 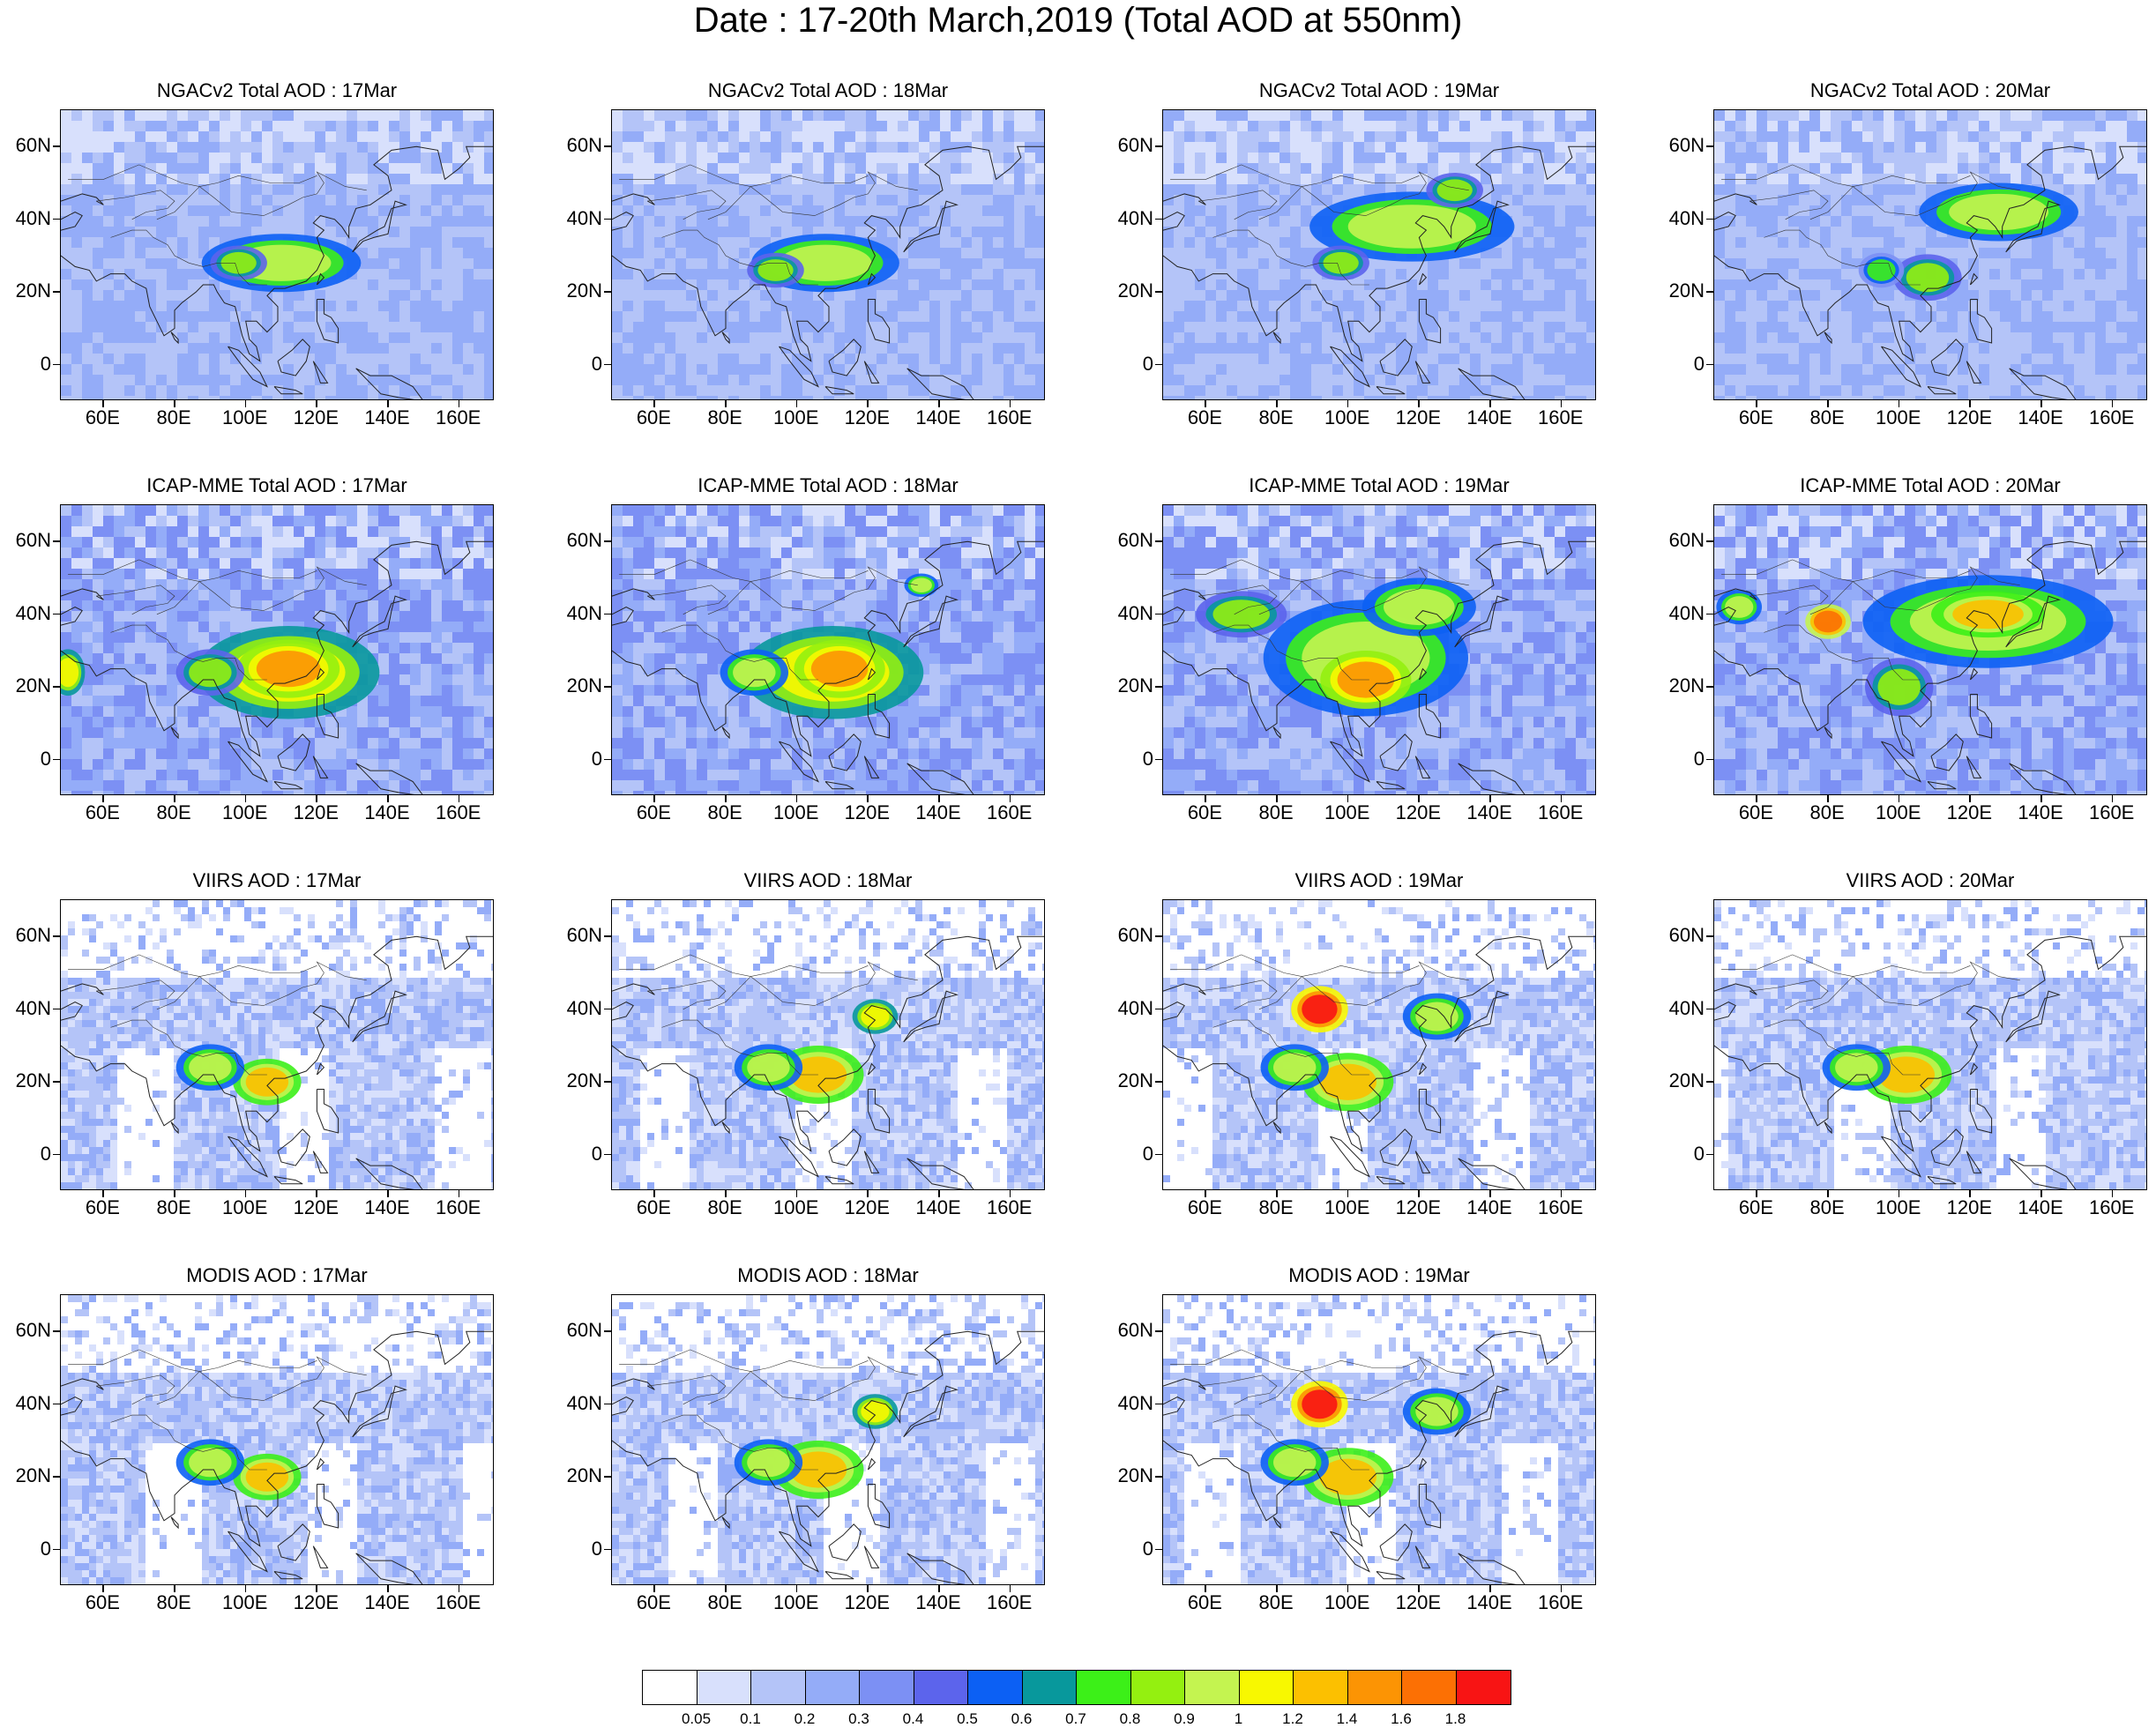 What do you see at coordinates (1076, 1687) in the screenshot?
I see `colorbar` at bounding box center [1076, 1687].